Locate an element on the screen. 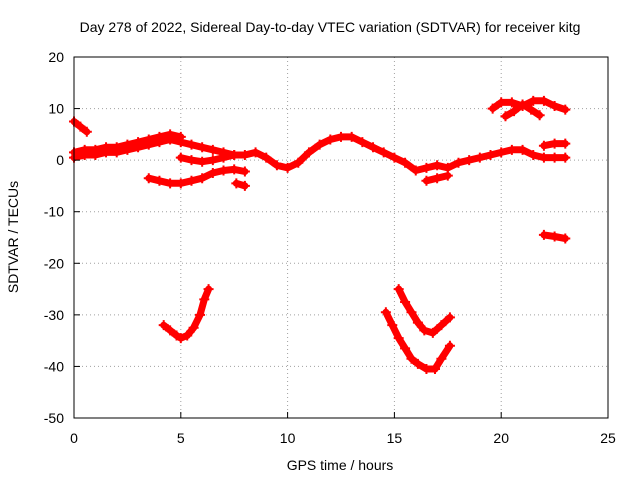 The width and height of the screenshot is (640, 480). x-tick-label: 15 is located at coordinates (395, 438).